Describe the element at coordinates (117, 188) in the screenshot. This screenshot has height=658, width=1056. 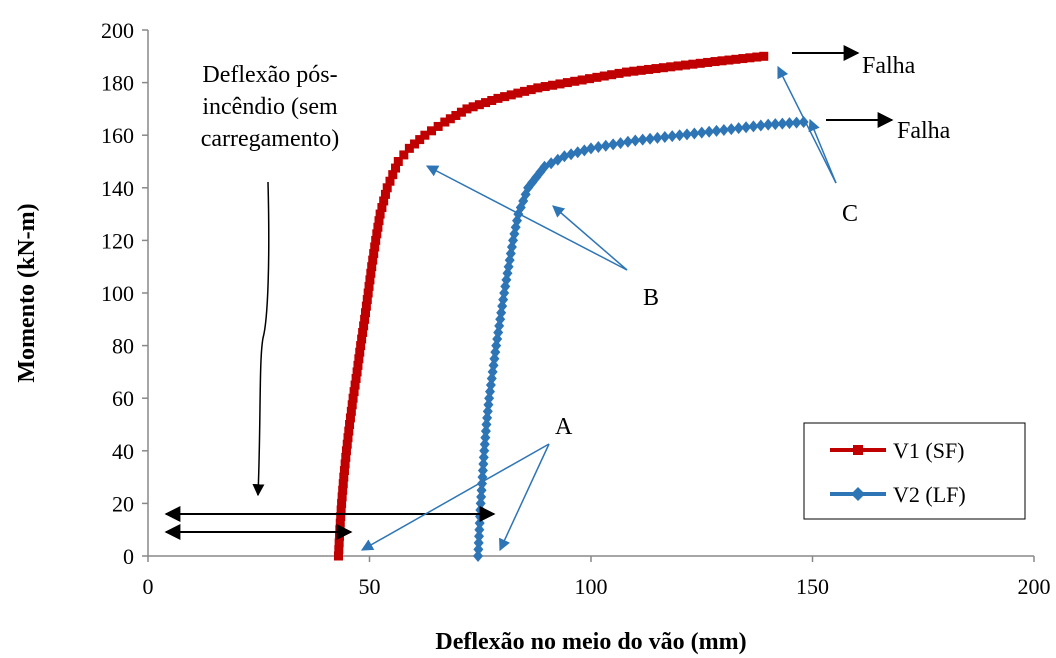
I see `y-tick-label: 140` at that location.